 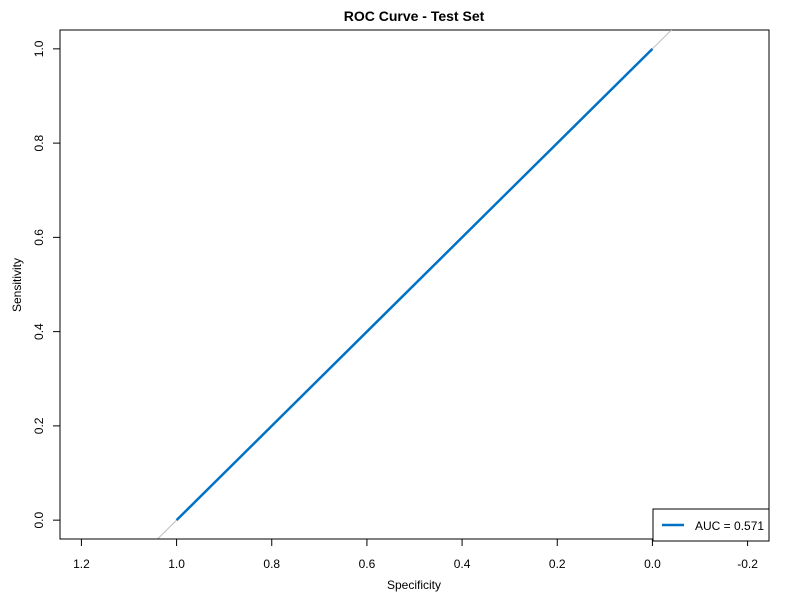 What do you see at coordinates (39, 519) in the screenshot?
I see `y-tick-label: 0.0` at bounding box center [39, 519].